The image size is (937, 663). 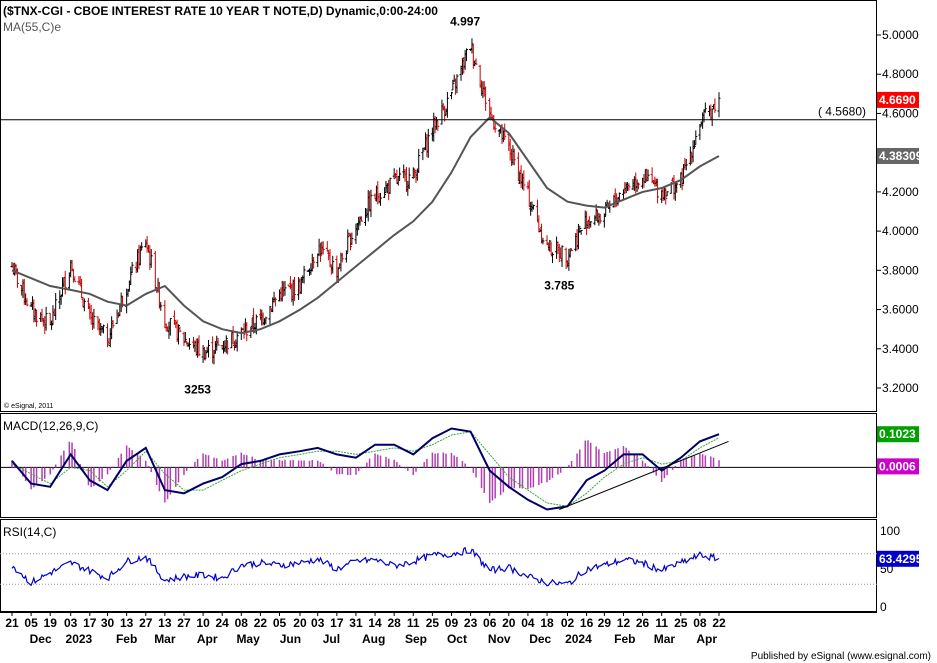 I want to click on copyright-text: © eSignal, 2011, so click(x=29, y=406).